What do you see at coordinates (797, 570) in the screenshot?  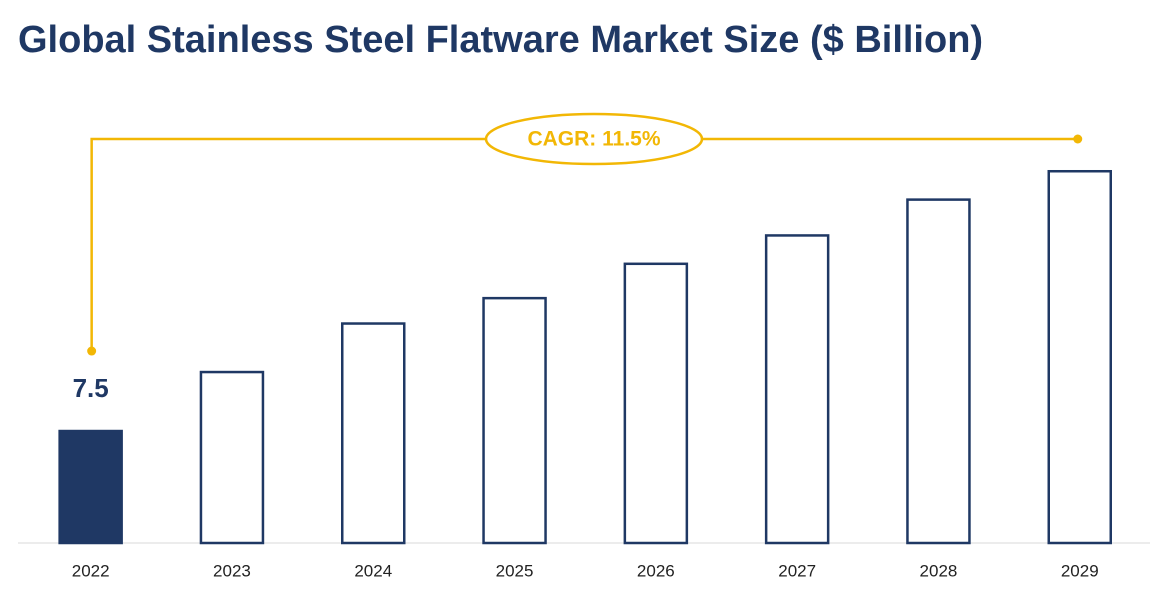 I see `x-tick-label: 2027` at bounding box center [797, 570].